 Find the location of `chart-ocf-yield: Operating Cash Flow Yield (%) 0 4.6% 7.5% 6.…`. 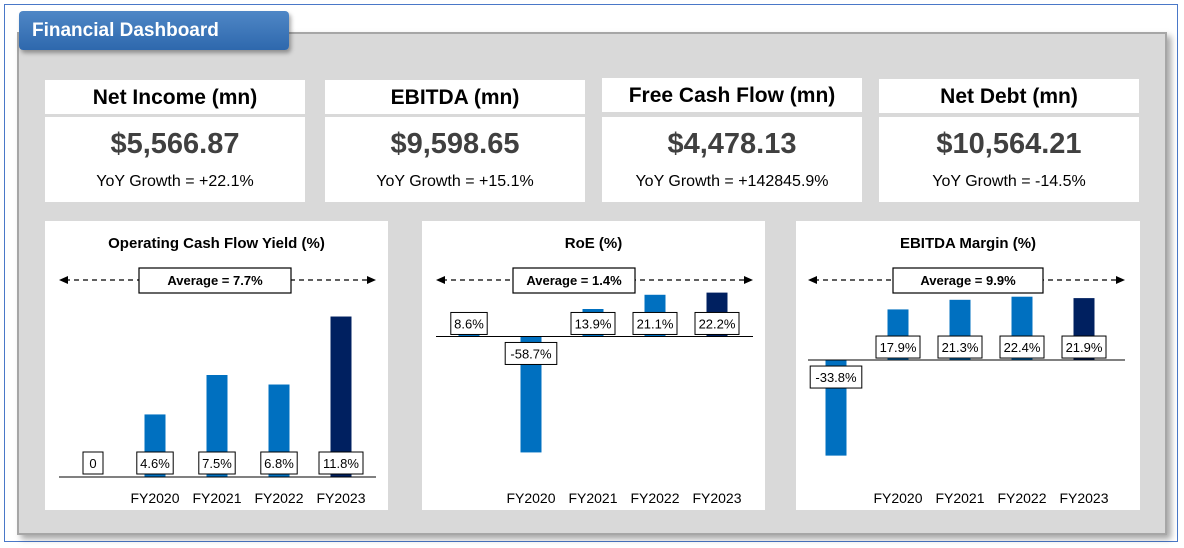

chart-ocf-yield: Operating Cash Flow Yield (%) 0 4.6% 7.5% 6.… is located at coordinates (217, 370).